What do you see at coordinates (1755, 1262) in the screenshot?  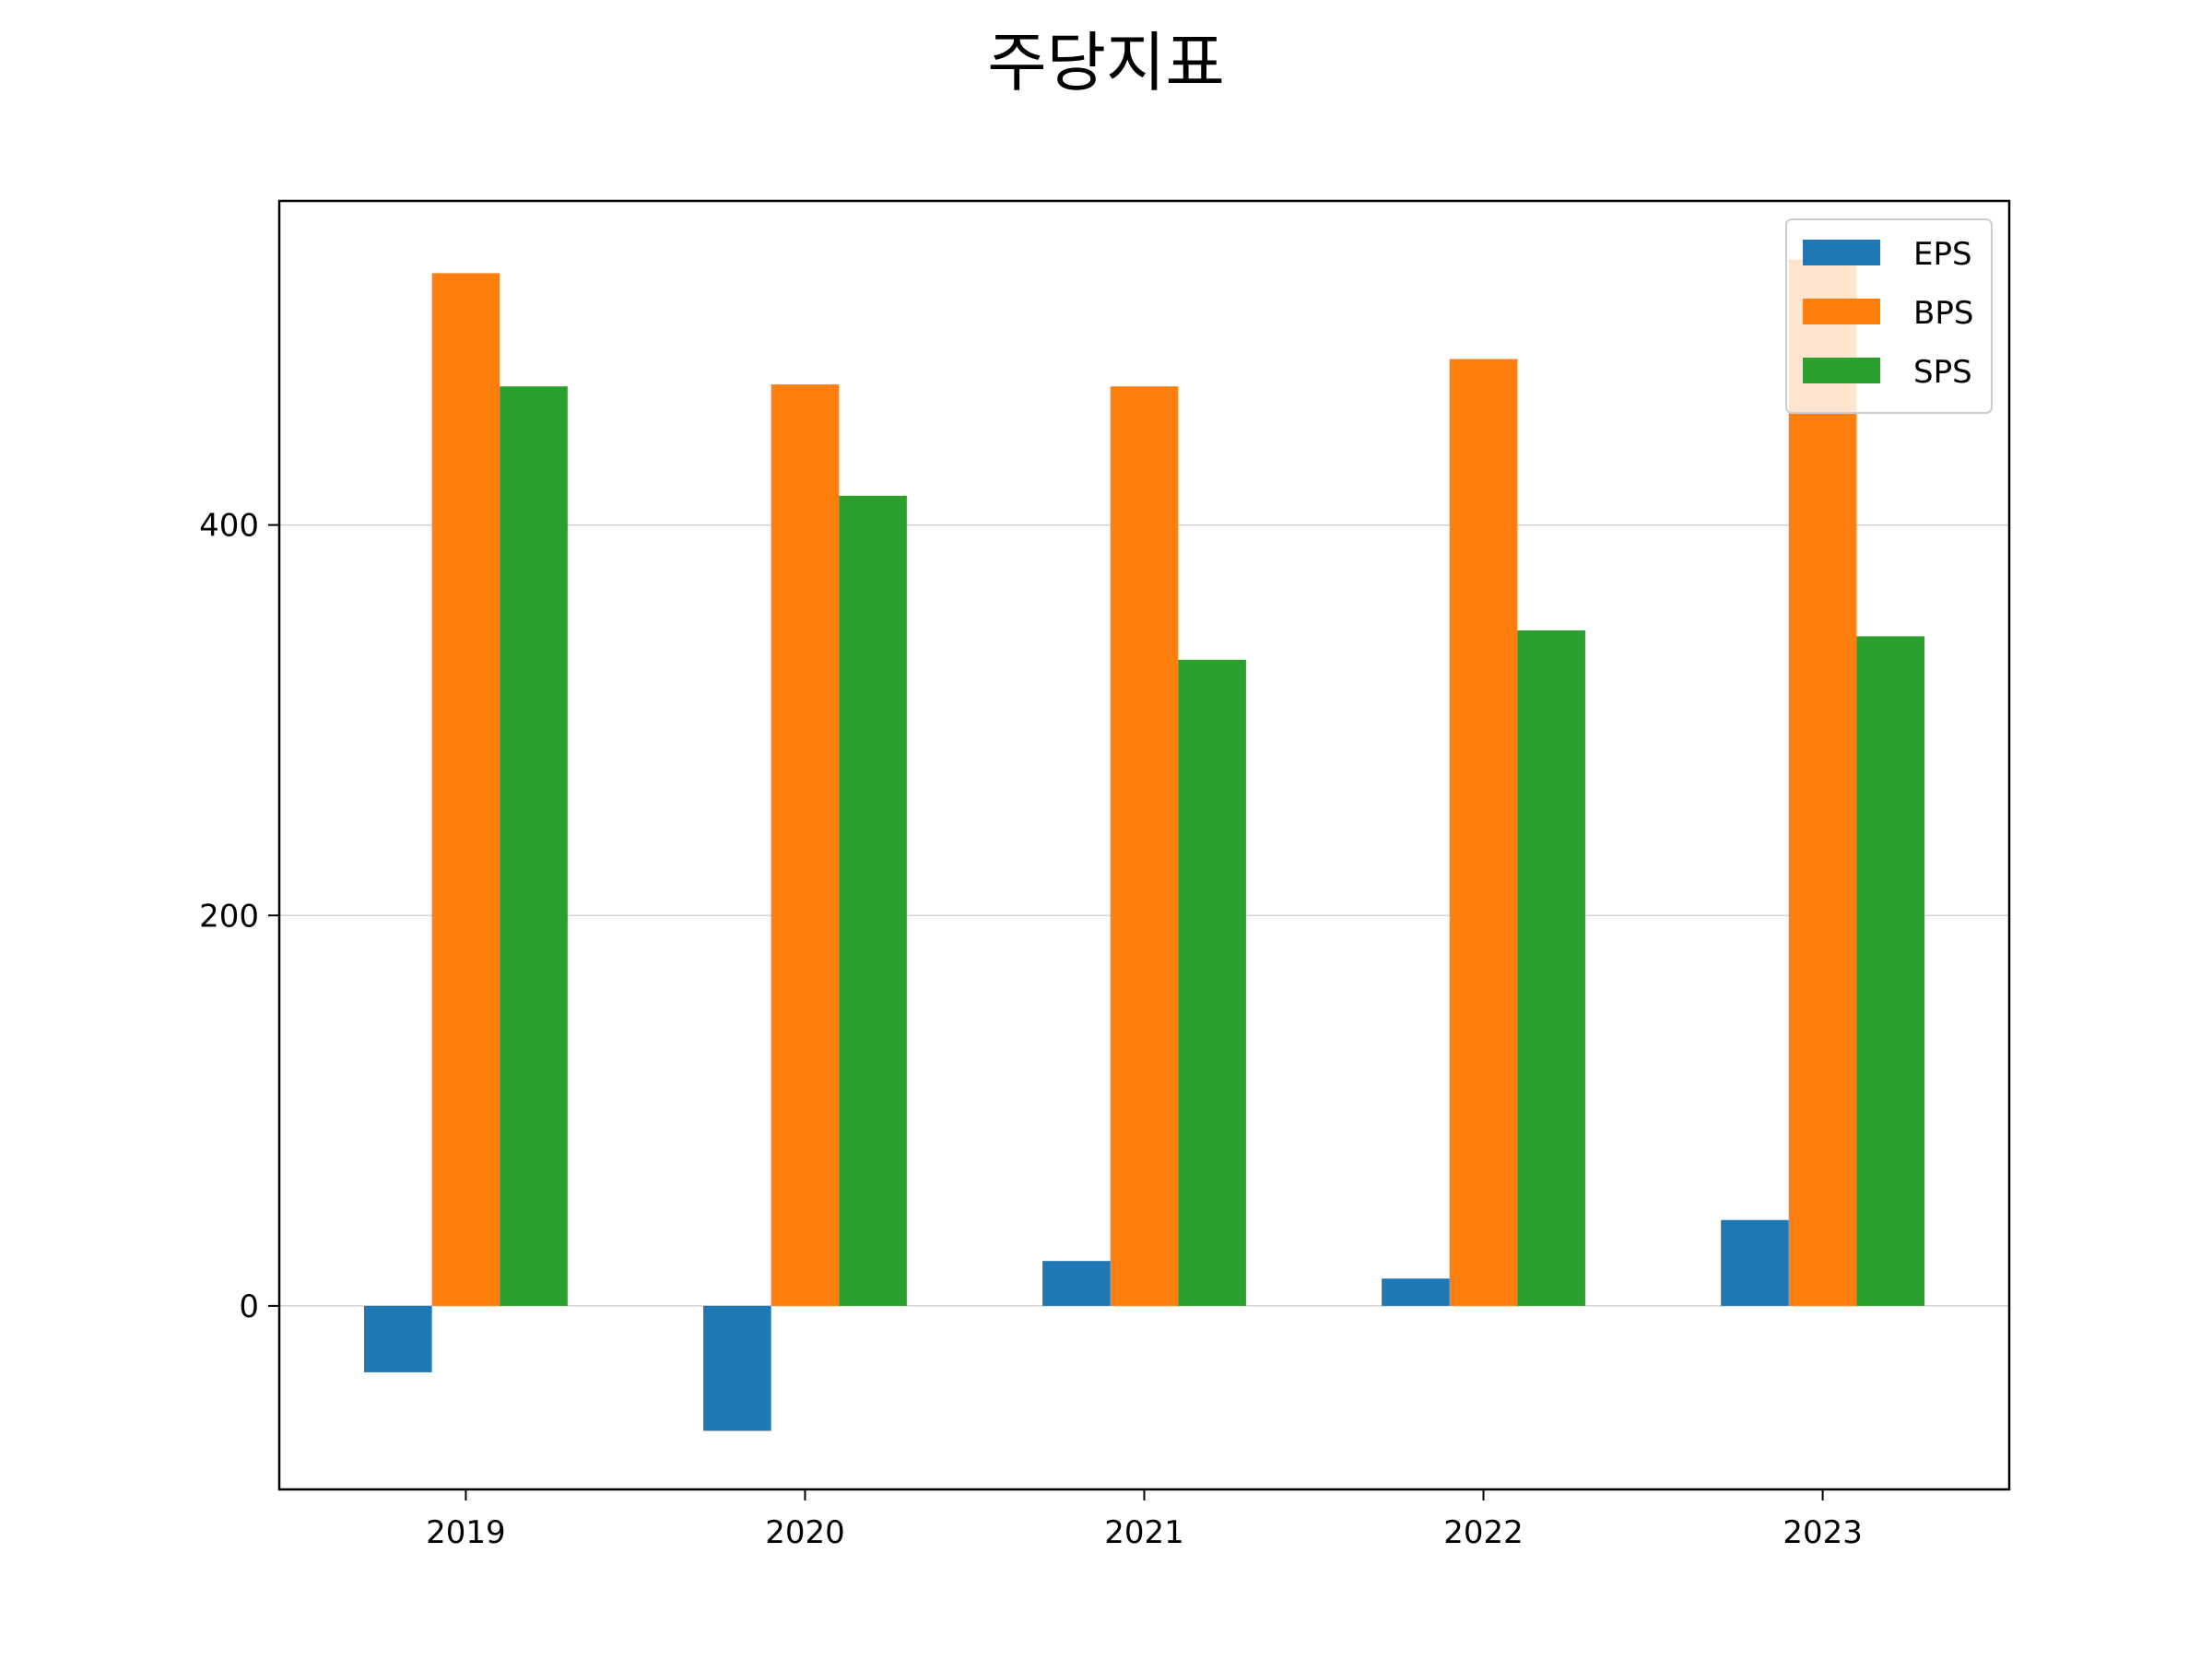 I see `bar-eps-2023` at bounding box center [1755, 1262].